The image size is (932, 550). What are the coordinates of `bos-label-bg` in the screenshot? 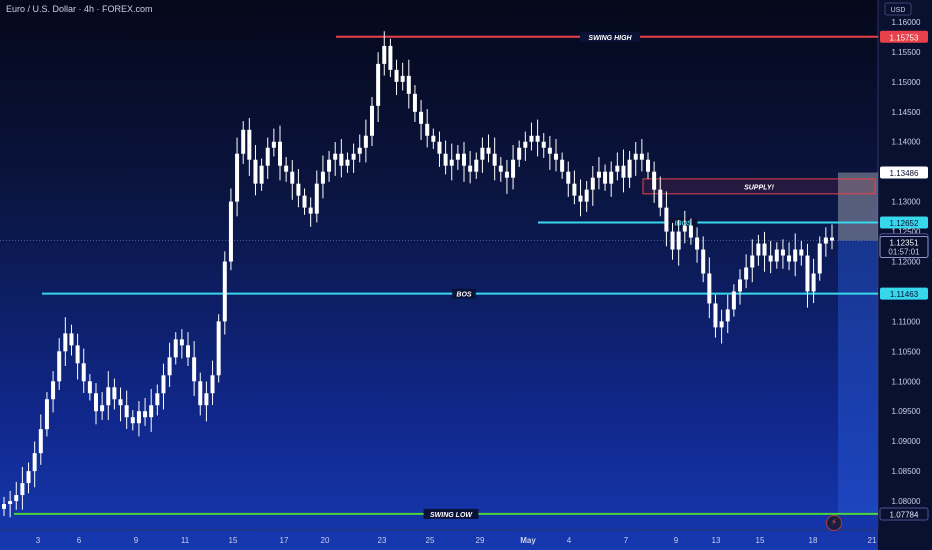 It's located at (464, 293).